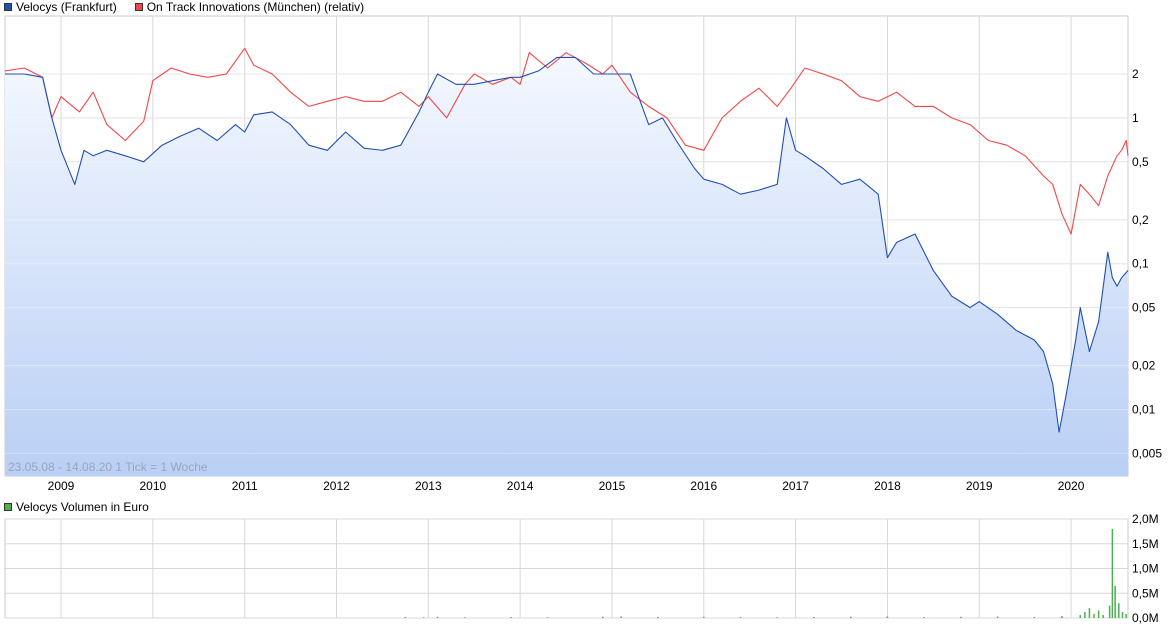 The image size is (1175, 630). I want to click on x-tick-label: 2020, so click(1071, 486).